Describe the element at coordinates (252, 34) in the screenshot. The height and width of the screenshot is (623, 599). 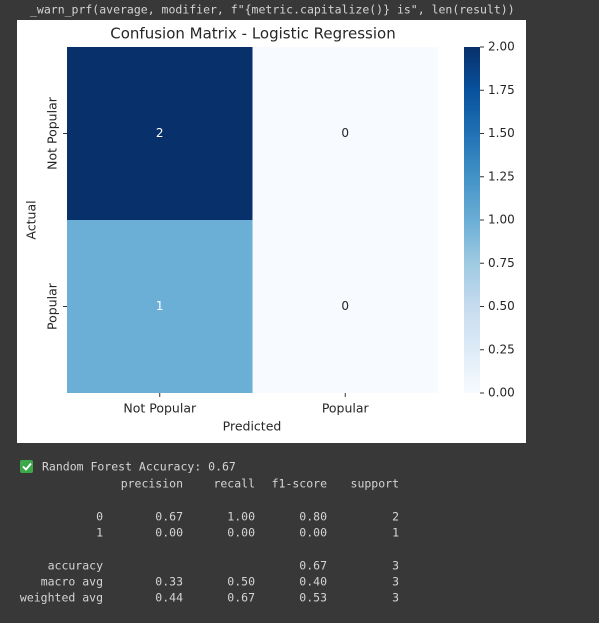
I see `chart-title: Confusion Matrix - Logistic Regression` at that location.